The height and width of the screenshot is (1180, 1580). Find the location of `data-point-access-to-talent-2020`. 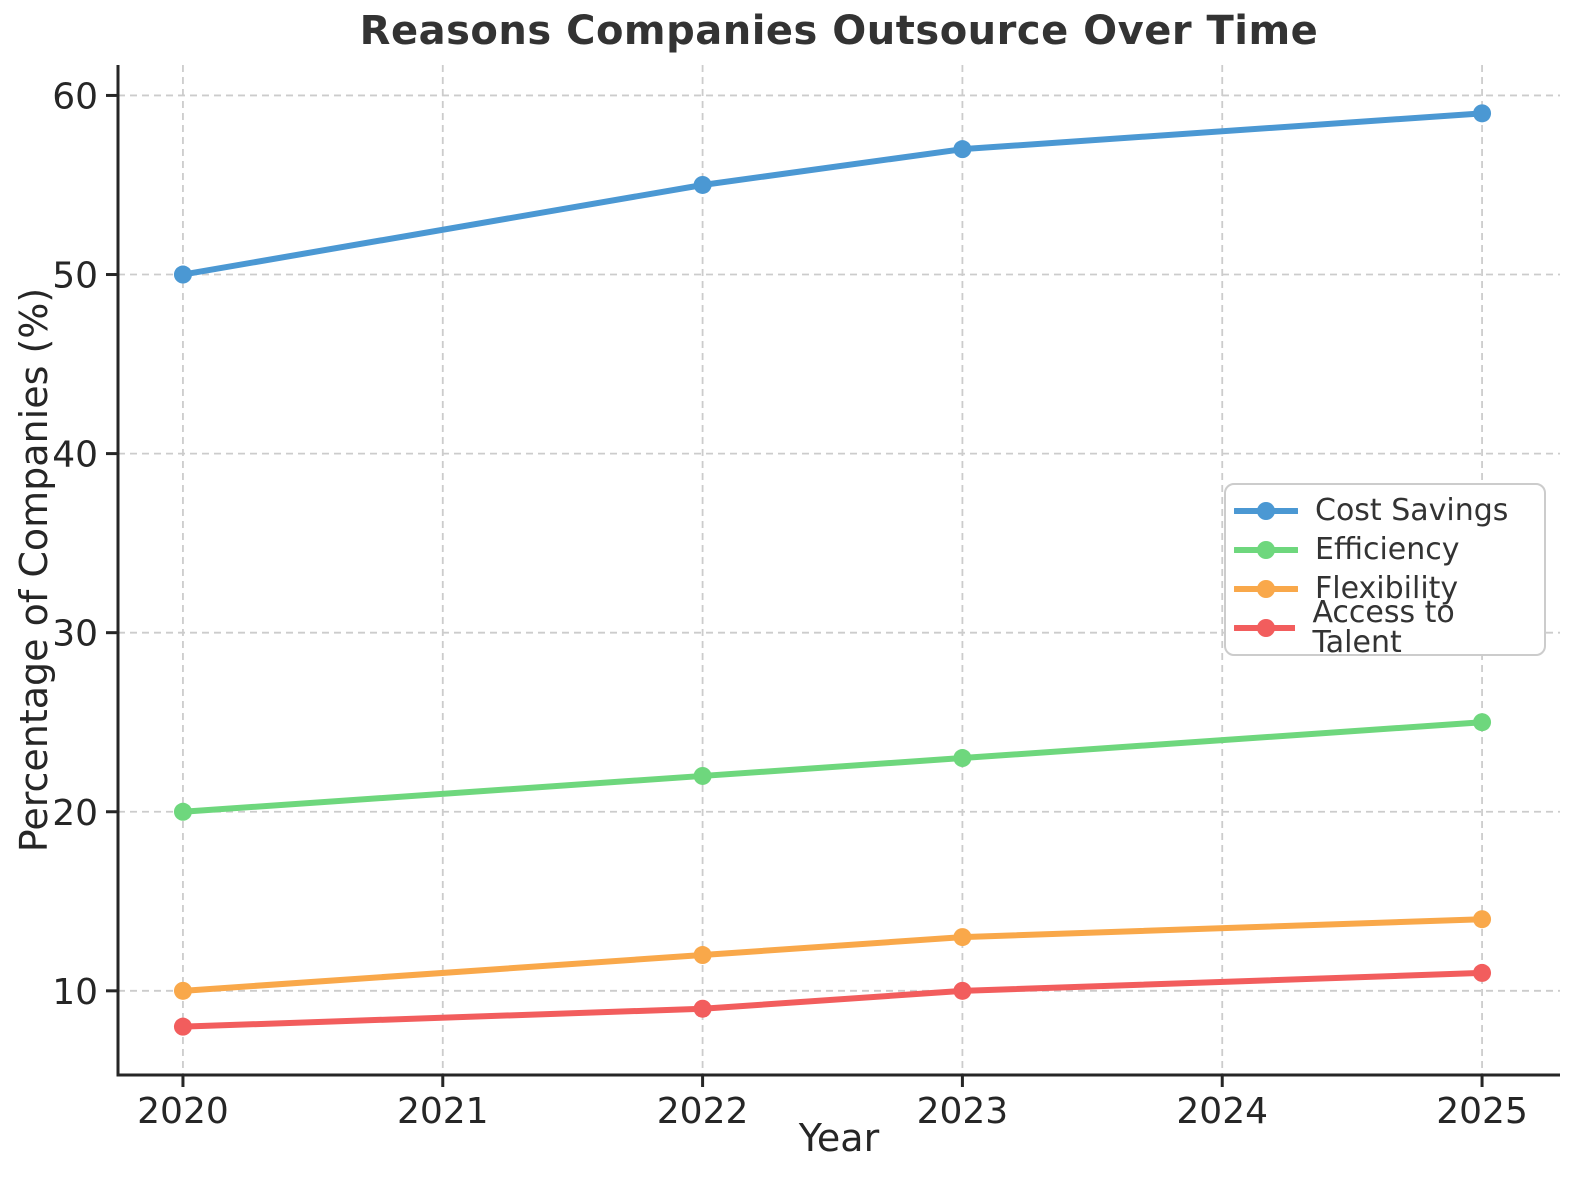

data-point-access-to-talent-2020 is located at coordinates (182, 1026).